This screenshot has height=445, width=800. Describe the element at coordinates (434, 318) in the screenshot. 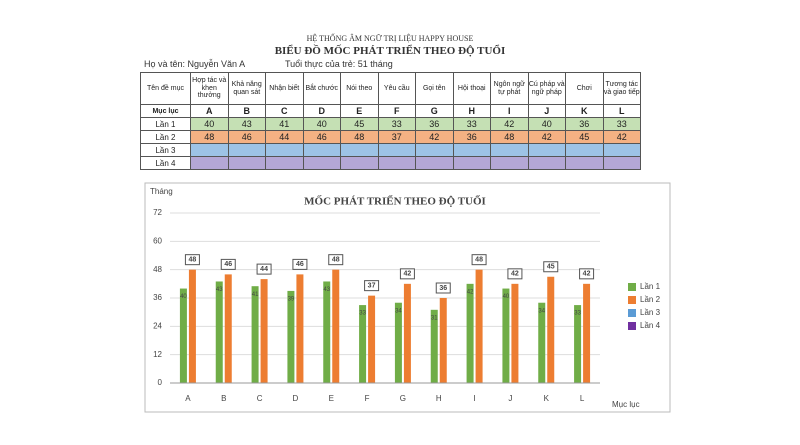

I see `data-label: 31` at that location.